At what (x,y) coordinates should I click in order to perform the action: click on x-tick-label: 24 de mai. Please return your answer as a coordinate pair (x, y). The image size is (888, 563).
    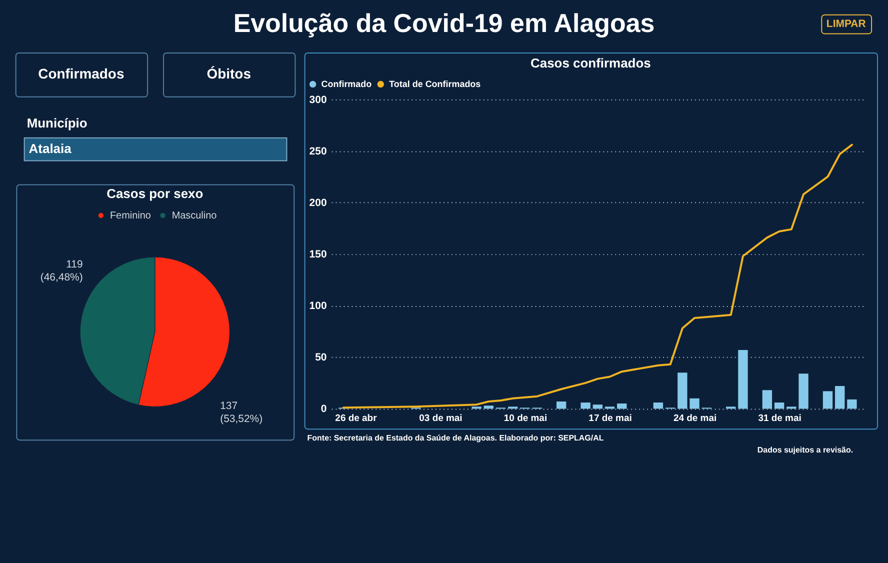
    Looking at the image, I should click on (695, 418).